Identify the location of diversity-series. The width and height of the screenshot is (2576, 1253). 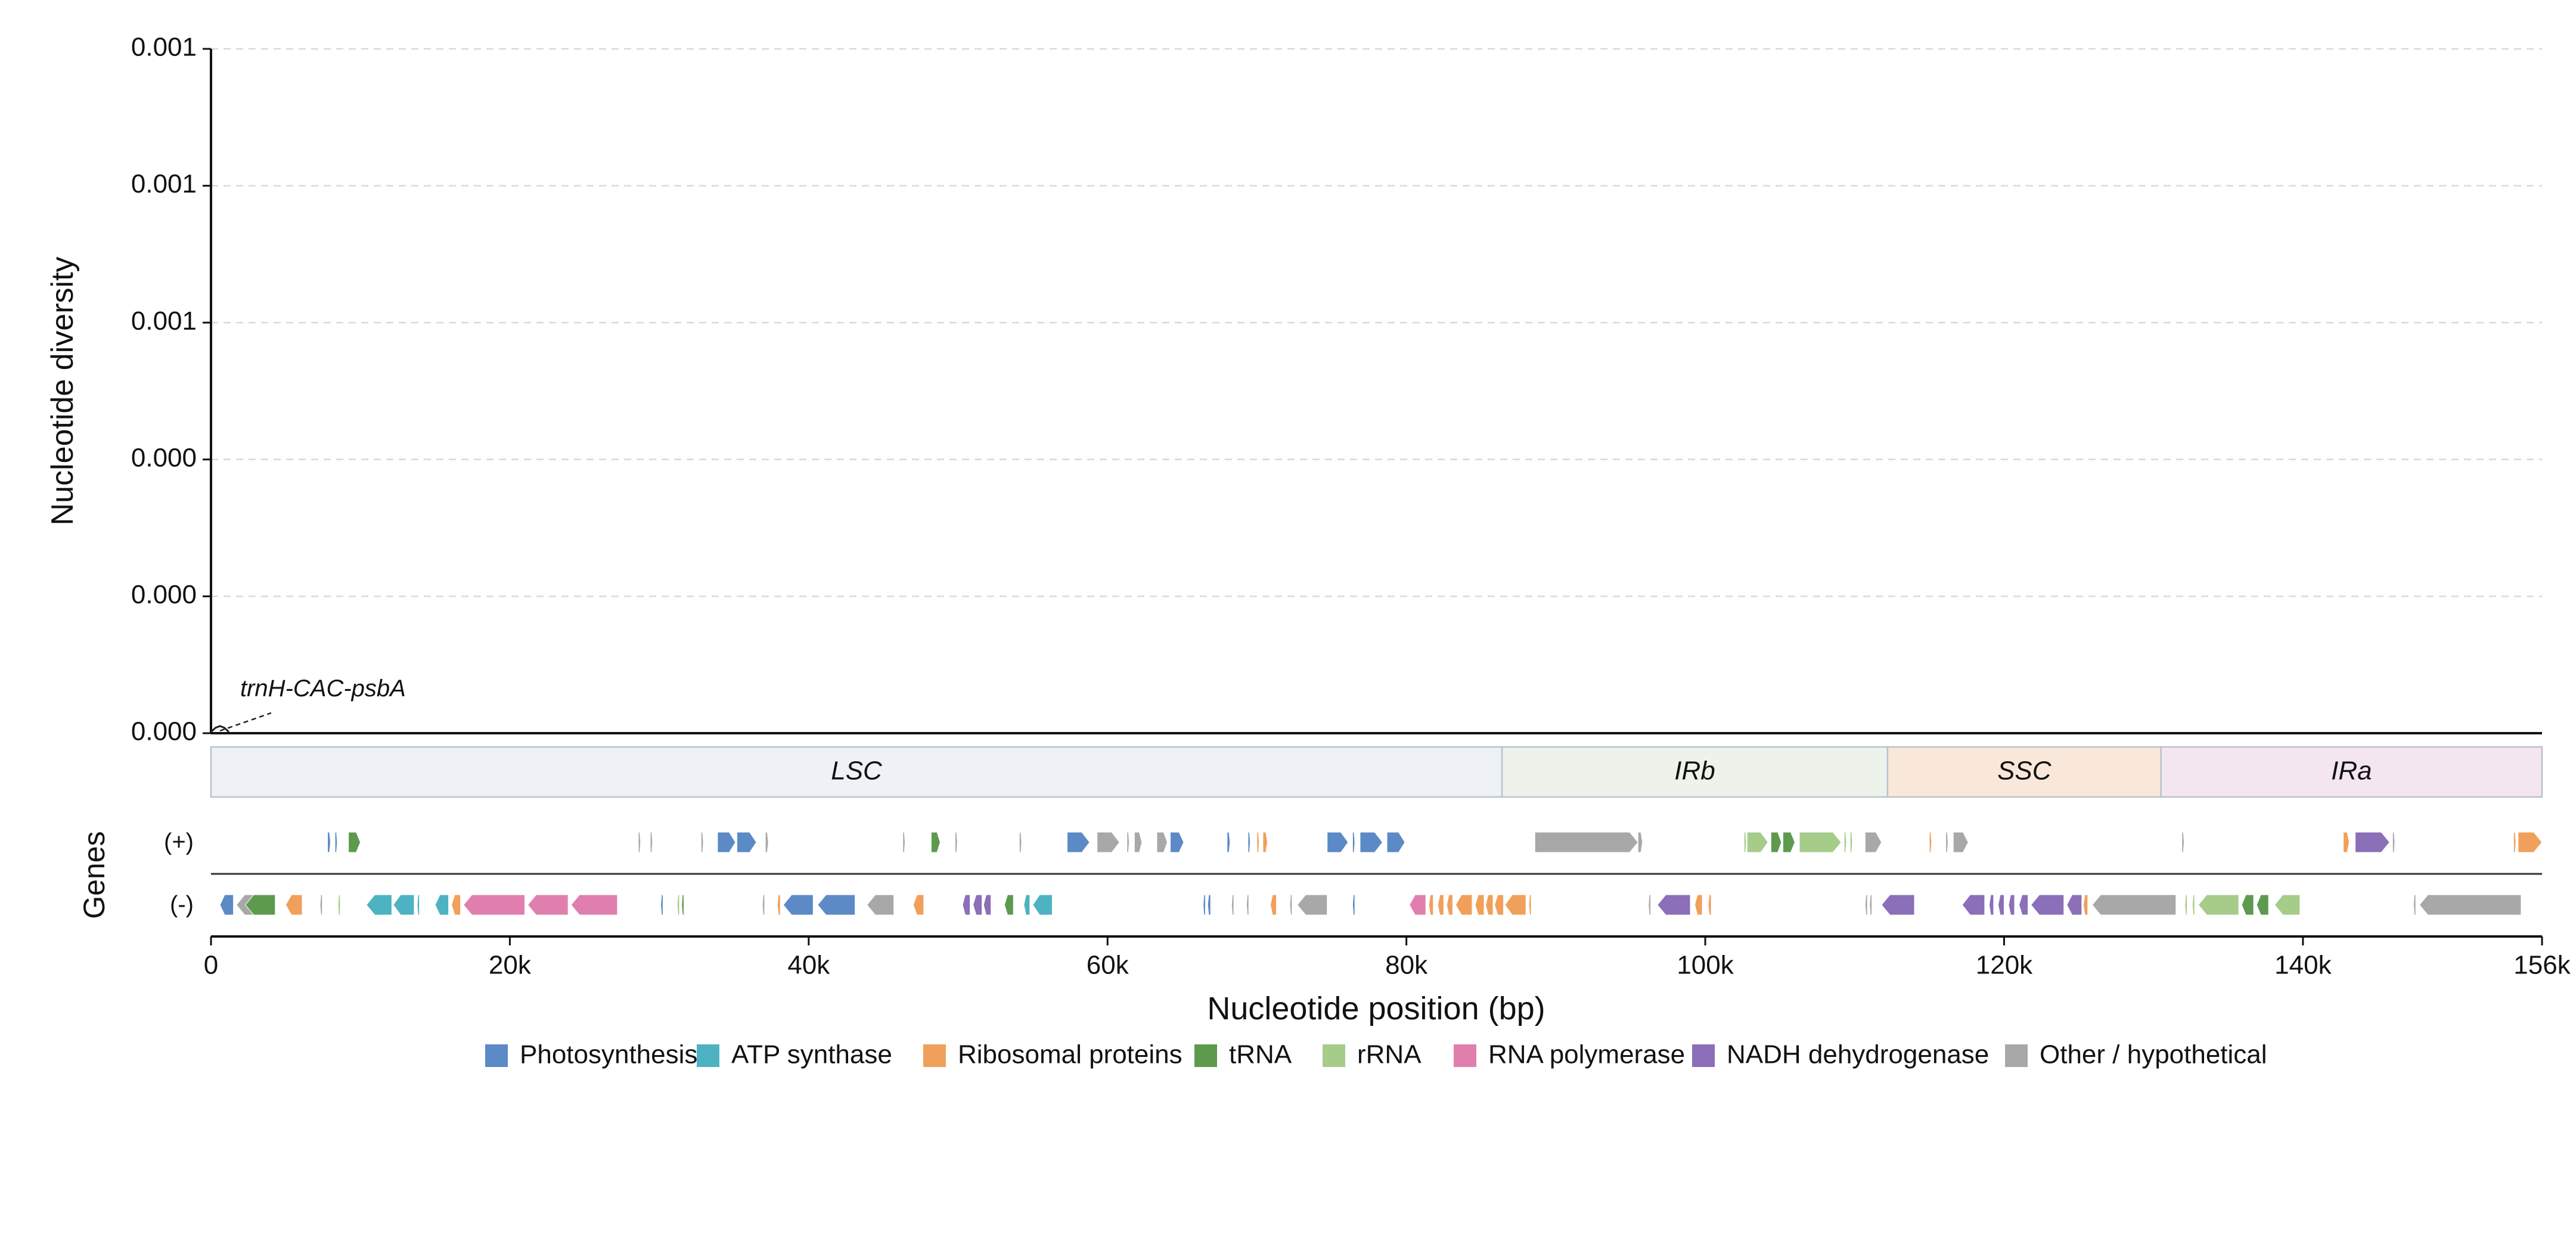
(220, 729).